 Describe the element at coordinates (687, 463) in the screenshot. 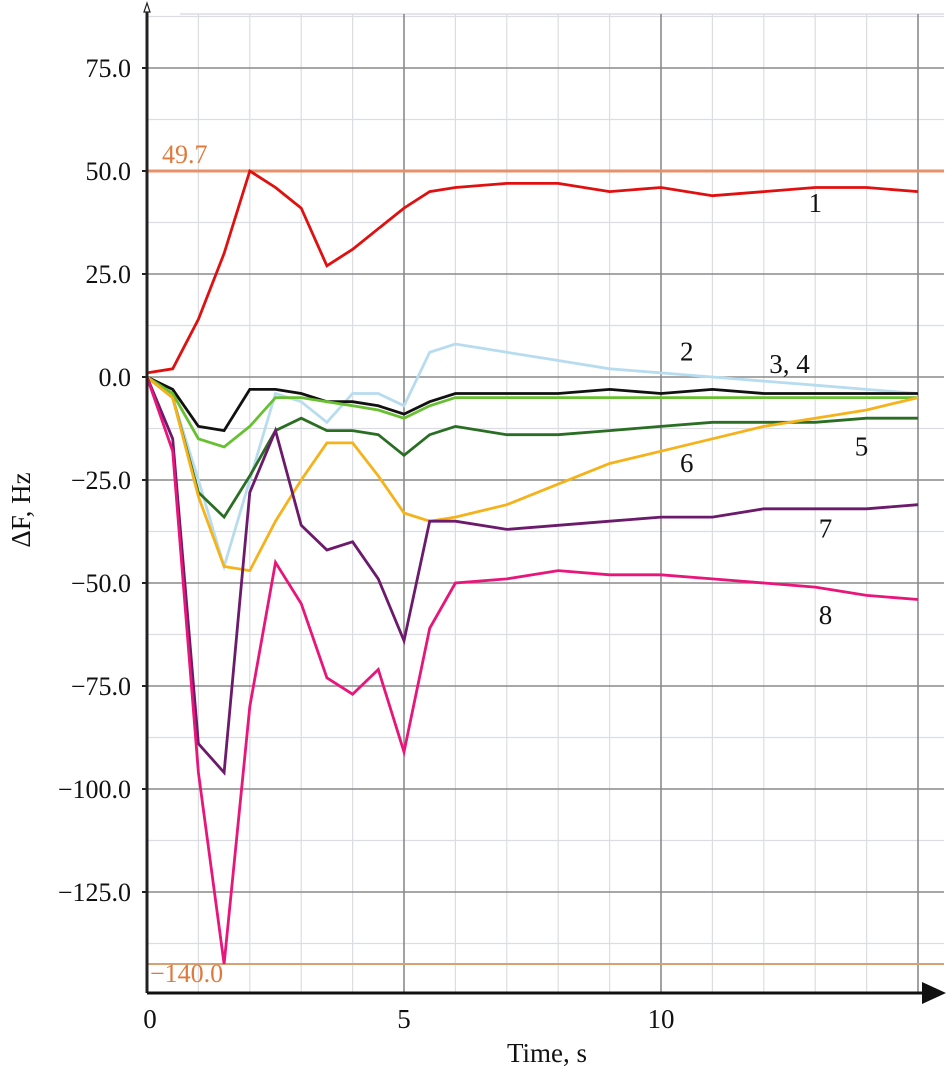

I see `series-annotation: 6` at that location.